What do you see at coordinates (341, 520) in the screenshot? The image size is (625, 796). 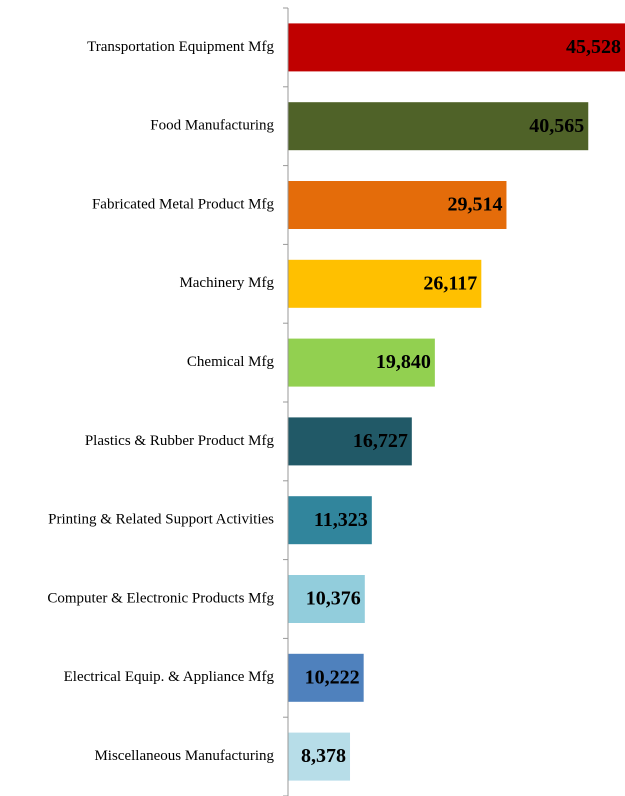 I see `value-label: 11,323` at bounding box center [341, 520].